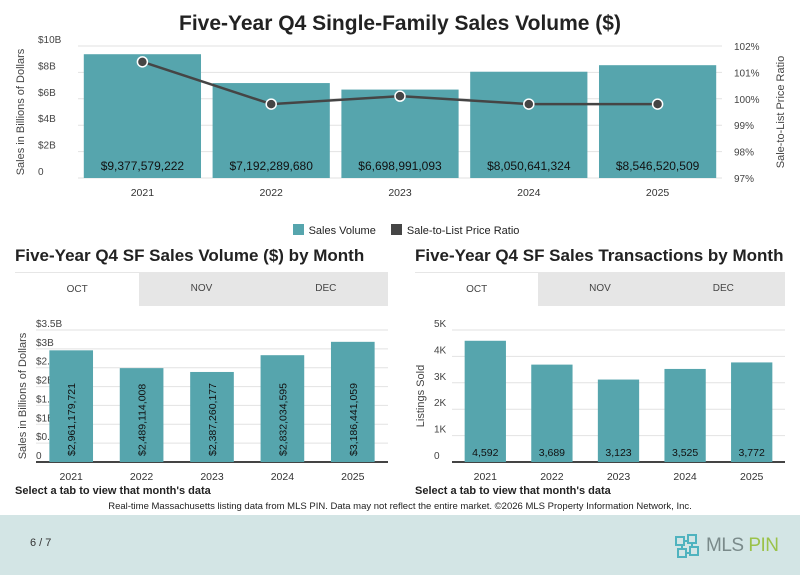 Image resolution: width=800 pixels, height=575 pixels. I want to click on transactions-tab-hint: Select a tab to view that month's data, so click(513, 491).